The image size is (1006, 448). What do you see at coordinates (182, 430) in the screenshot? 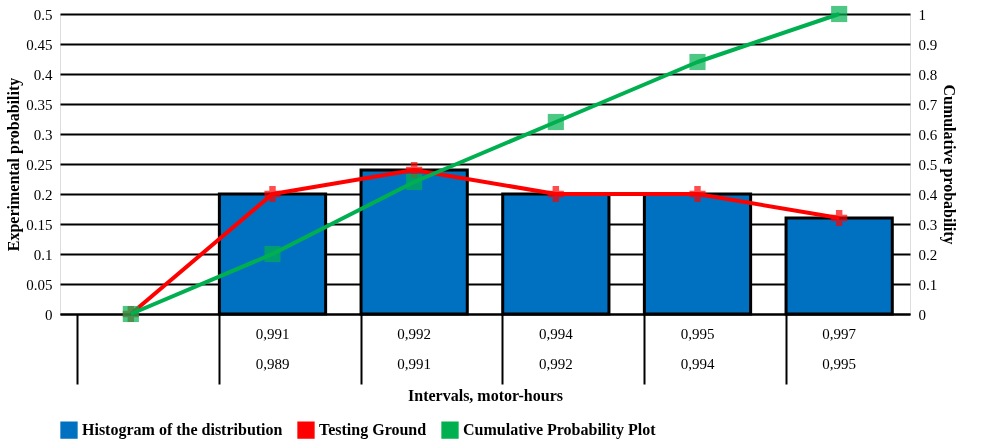
I see `legend-label: Histogram of the distribution` at bounding box center [182, 430].